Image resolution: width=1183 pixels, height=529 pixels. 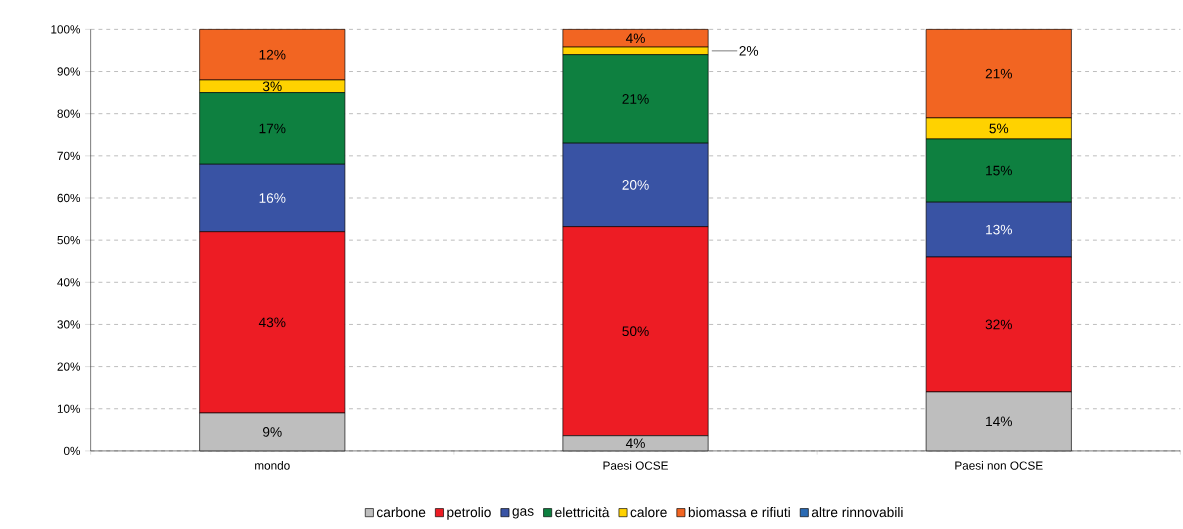 What do you see at coordinates (999, 170) in the screenshot?
I see `data-label: 15%` at bounding box center [999, 170].